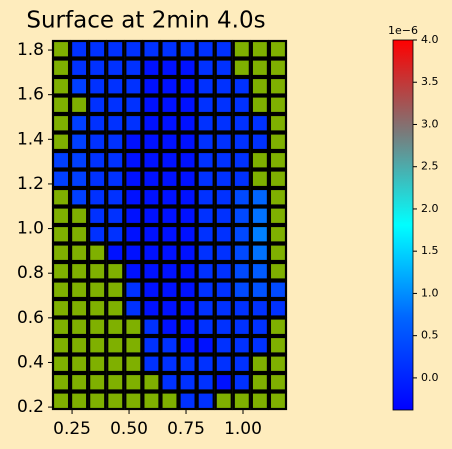  I want to click on colorbar-offset-label: 1e−6, so click(403, 30).